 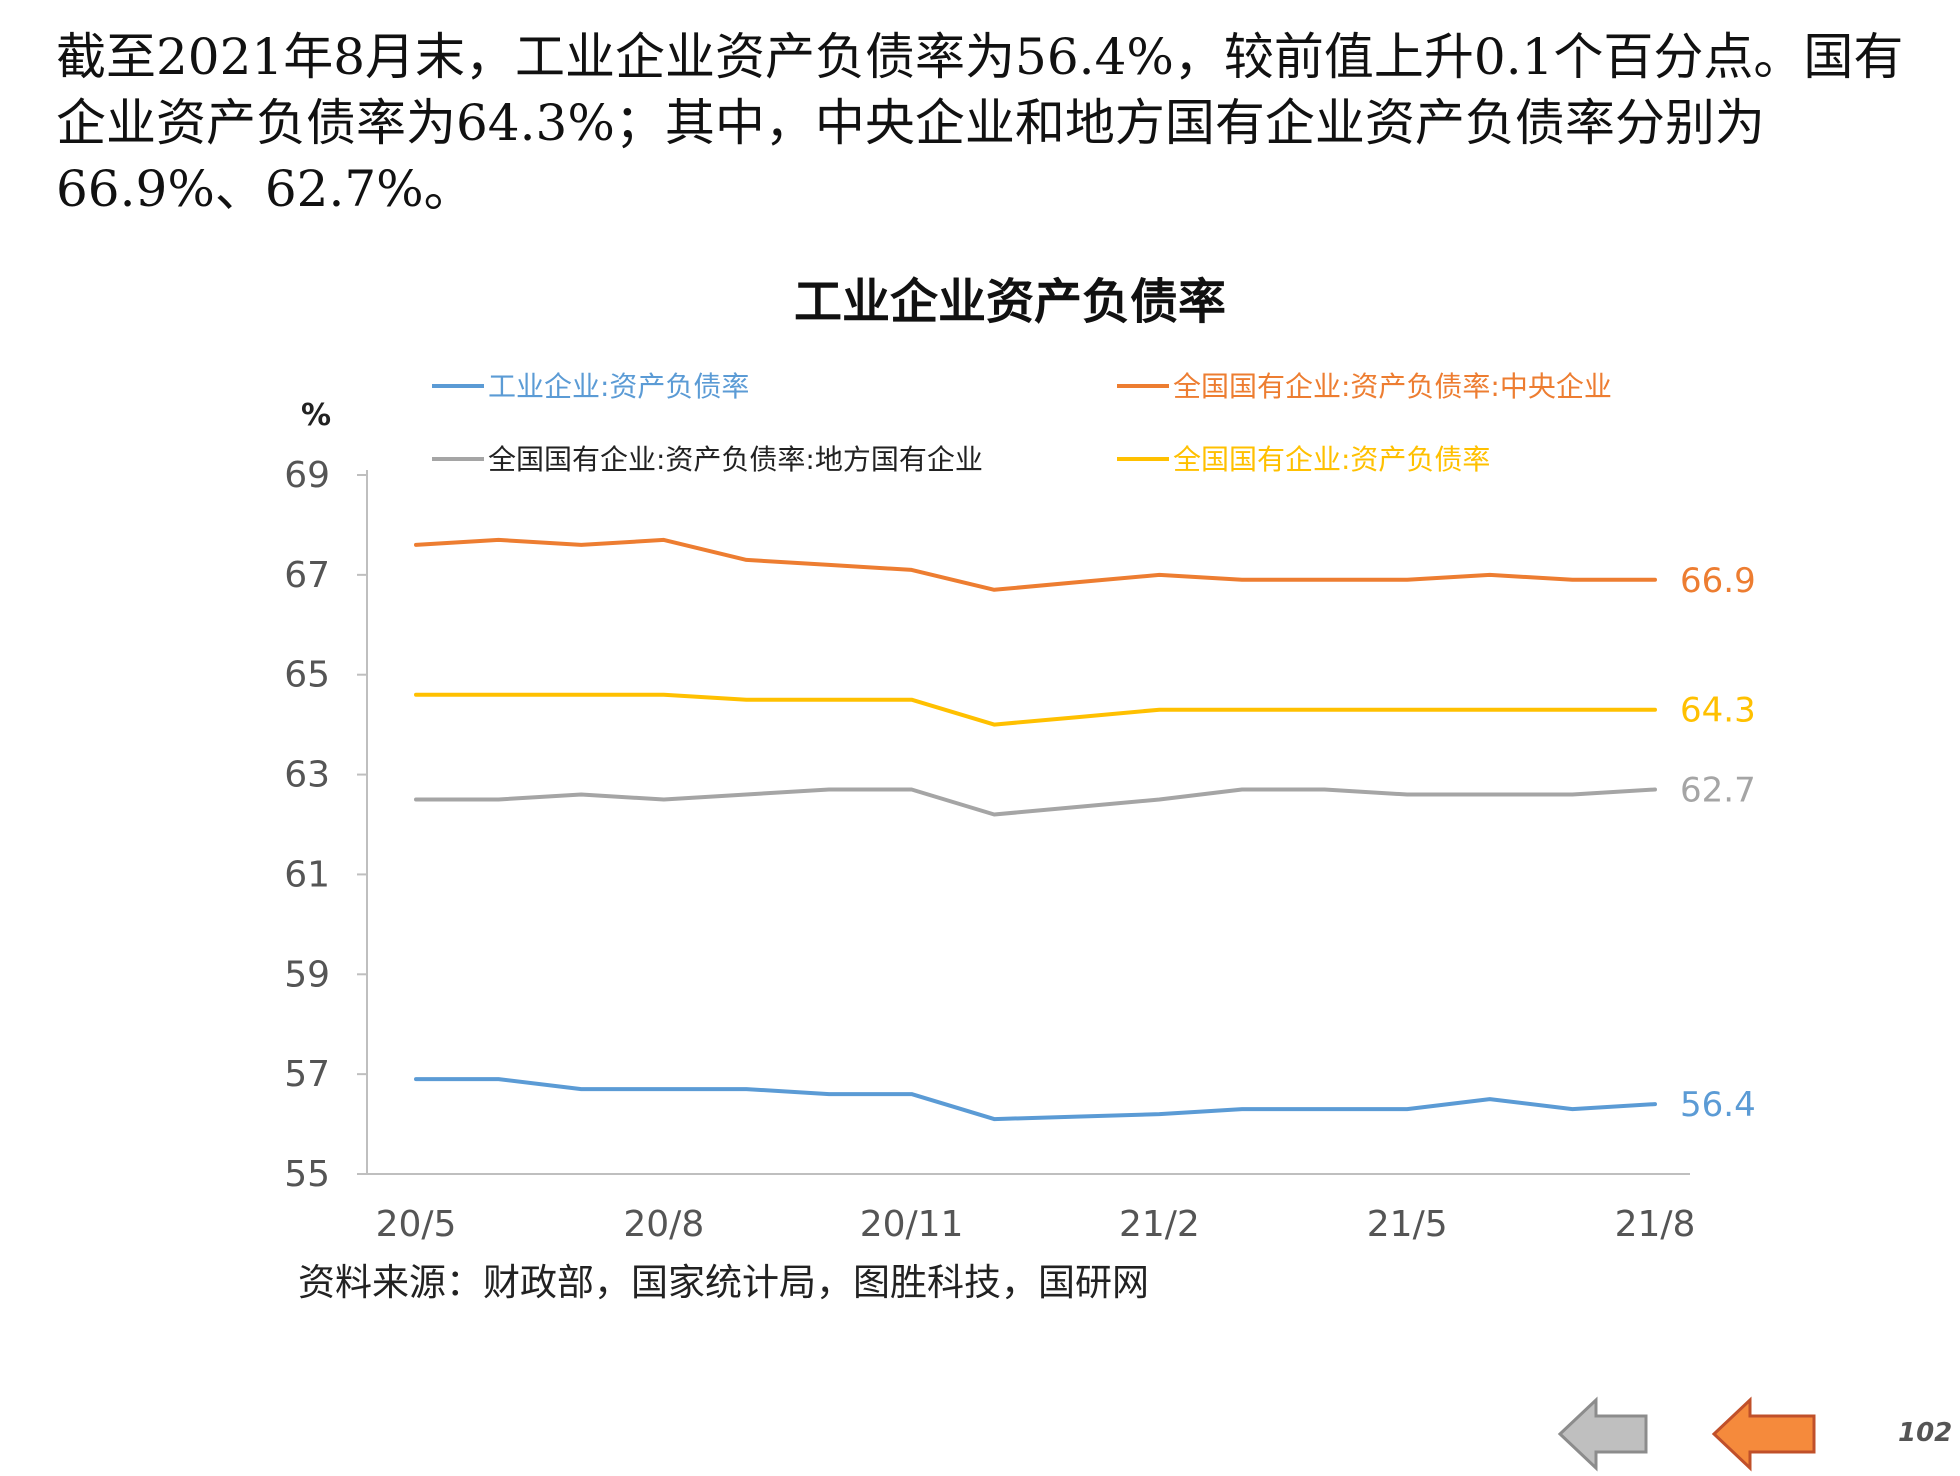 I want to click on source-note: 资料来源：财政部，国家统计局，图胜科技，国研网, so click(x=723, y=1282).